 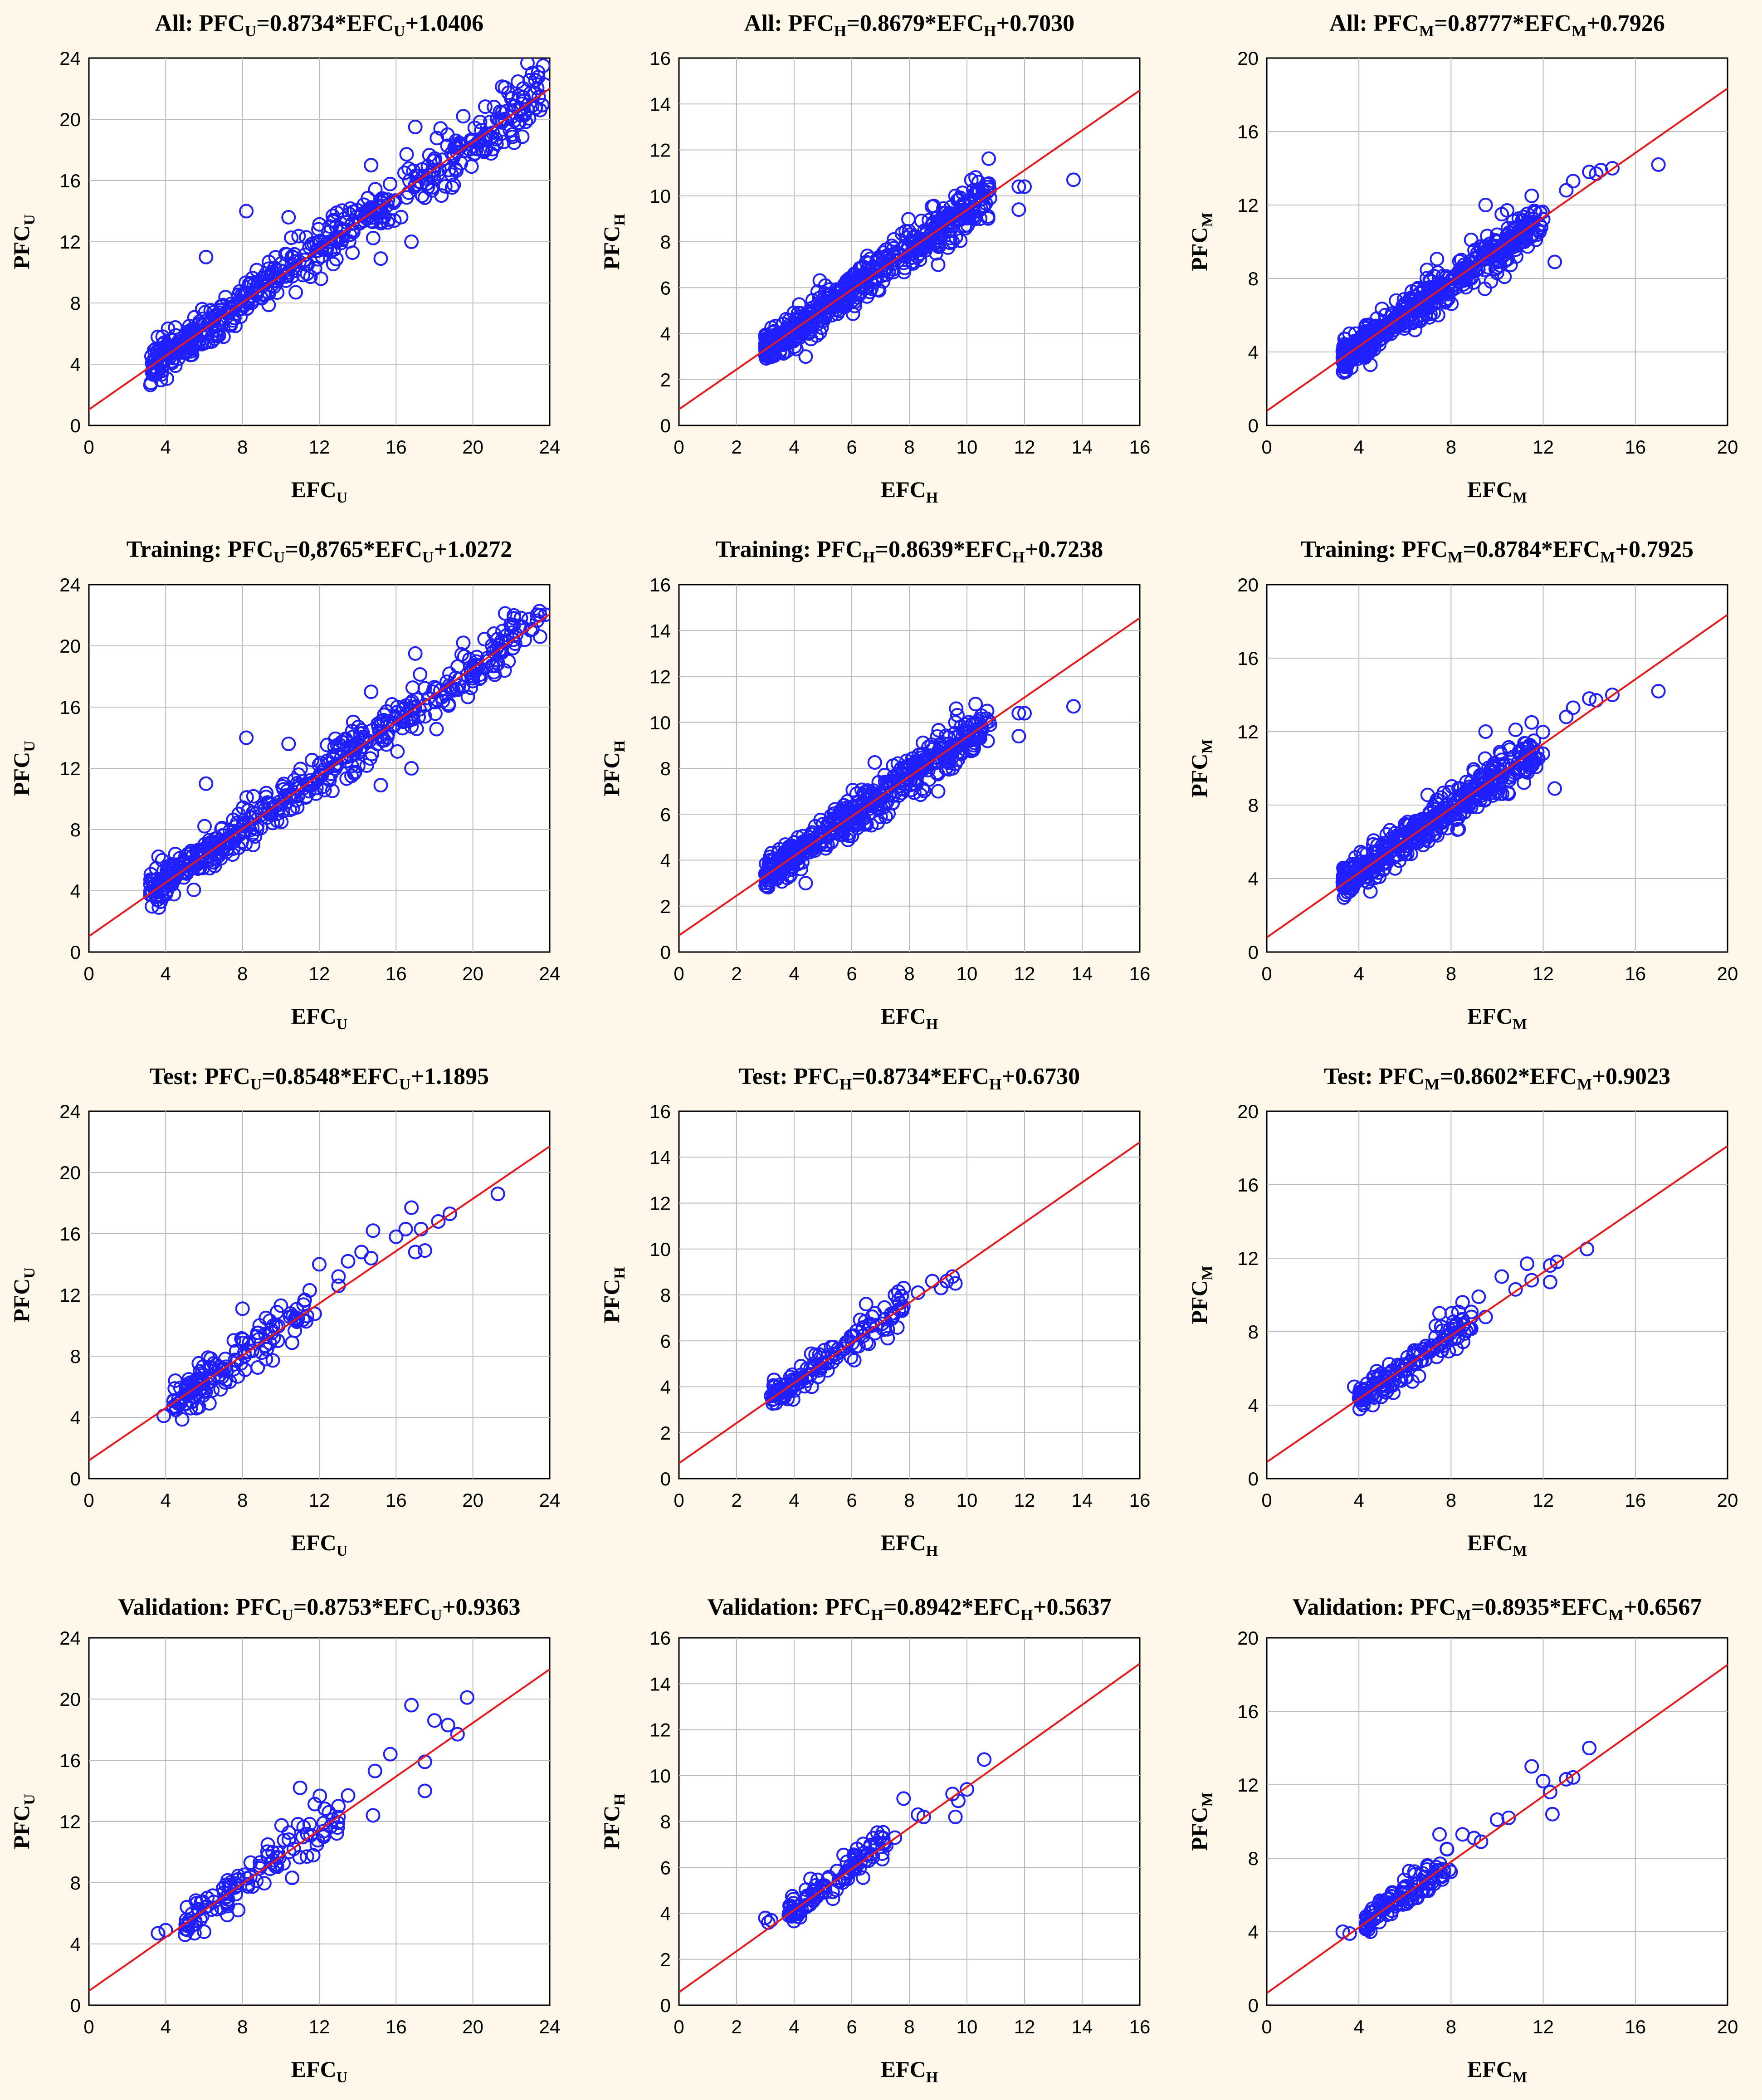 What do you see at coordinates (909, 25) in the screenshot?
I see `panel-title: All: PFCH=0.8679*EFCH+0.7030` at bounding box center [909, 25].